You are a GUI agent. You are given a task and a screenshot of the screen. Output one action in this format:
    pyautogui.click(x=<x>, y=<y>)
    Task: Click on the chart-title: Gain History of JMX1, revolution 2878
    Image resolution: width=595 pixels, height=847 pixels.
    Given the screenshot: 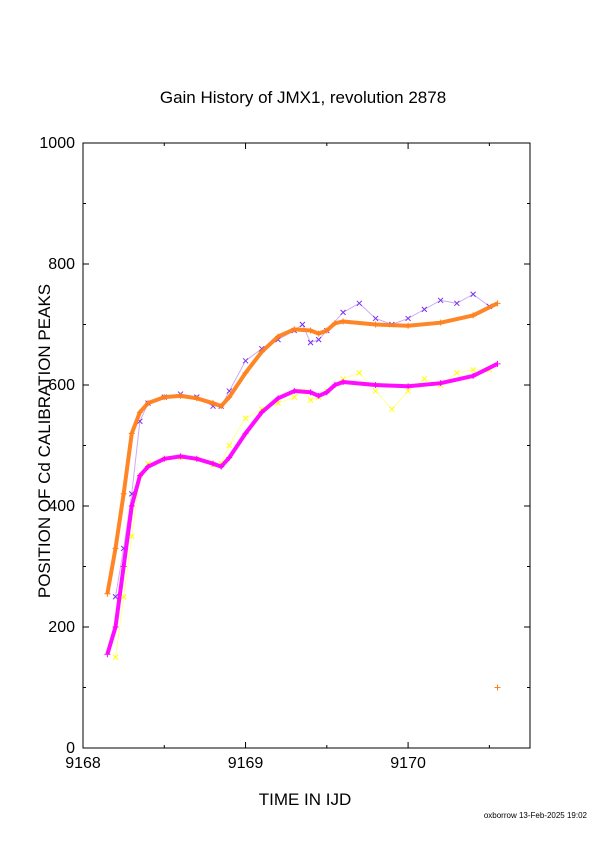 What is the action you would take?
    pyautogui.click(x=303, y=97)
    